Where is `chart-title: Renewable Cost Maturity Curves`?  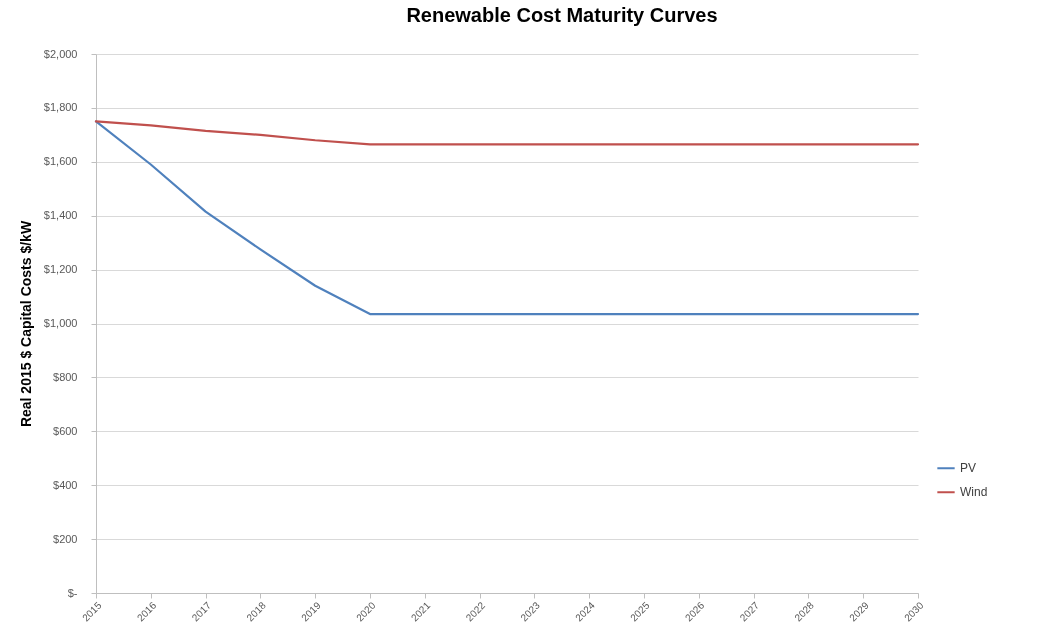 chart-title: Renewable Cost Maturity Curves is located at coordinates (562, 15).